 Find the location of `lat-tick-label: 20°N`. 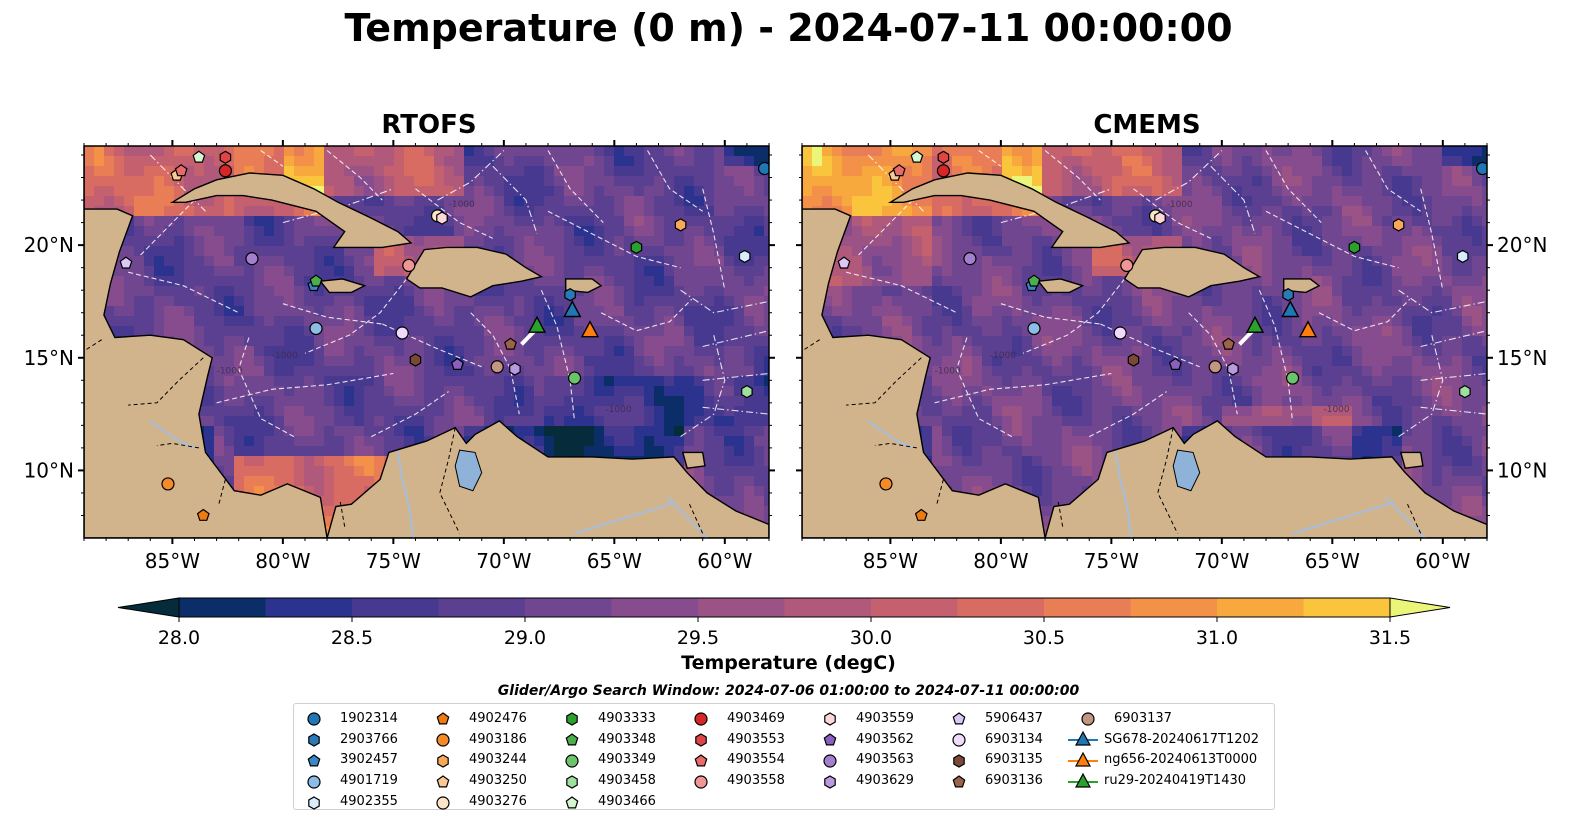

lat-tick-label: 20°N is located at coordinates (49, 245).